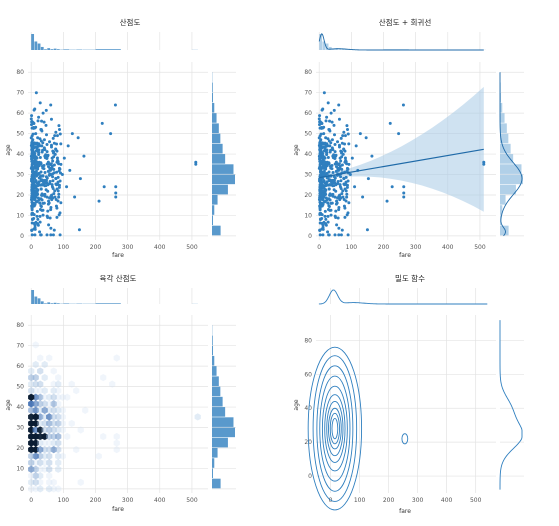 This screenshot has height=526, width=559. I want to click on y-tick-label: 40, so click(308, 408).